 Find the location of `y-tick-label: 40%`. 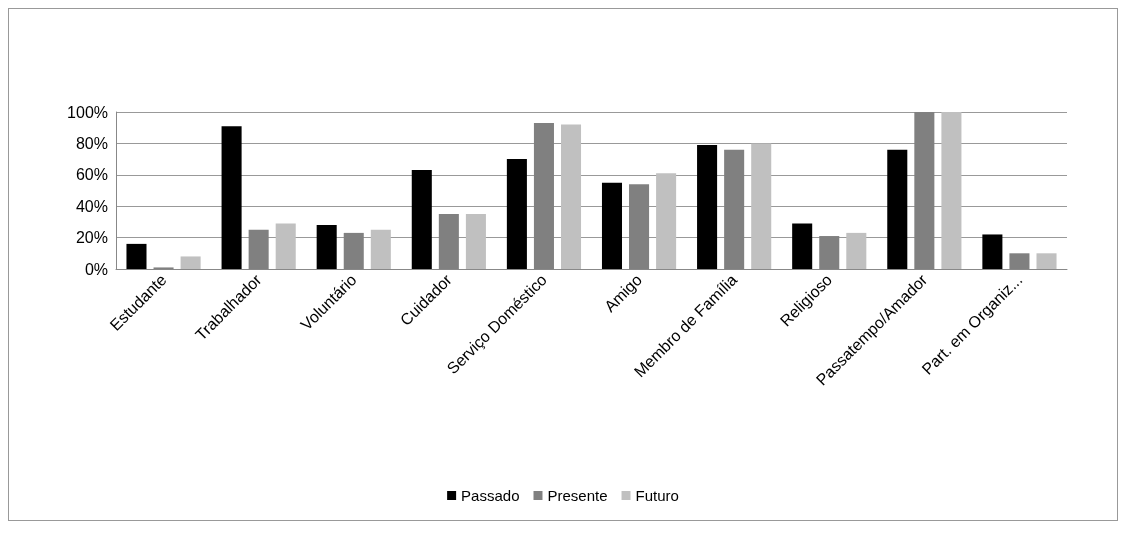

y-tick-label: 40% is located at coordinates (91, 206).